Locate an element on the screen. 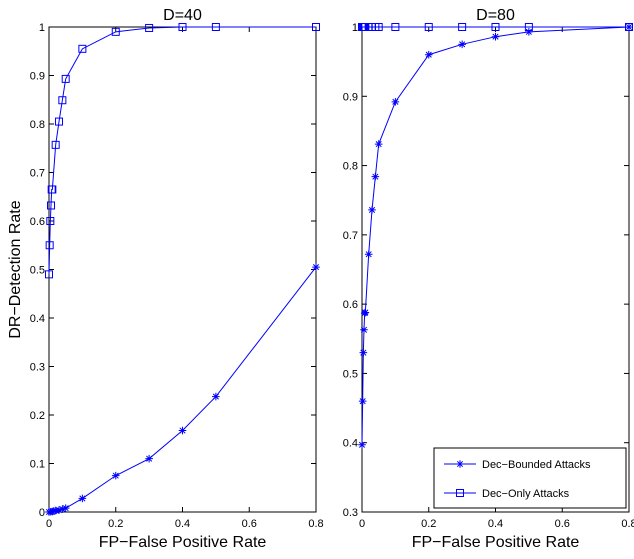  panel-1-ytick-label: 0.9 is located at coordinates (37, 77).